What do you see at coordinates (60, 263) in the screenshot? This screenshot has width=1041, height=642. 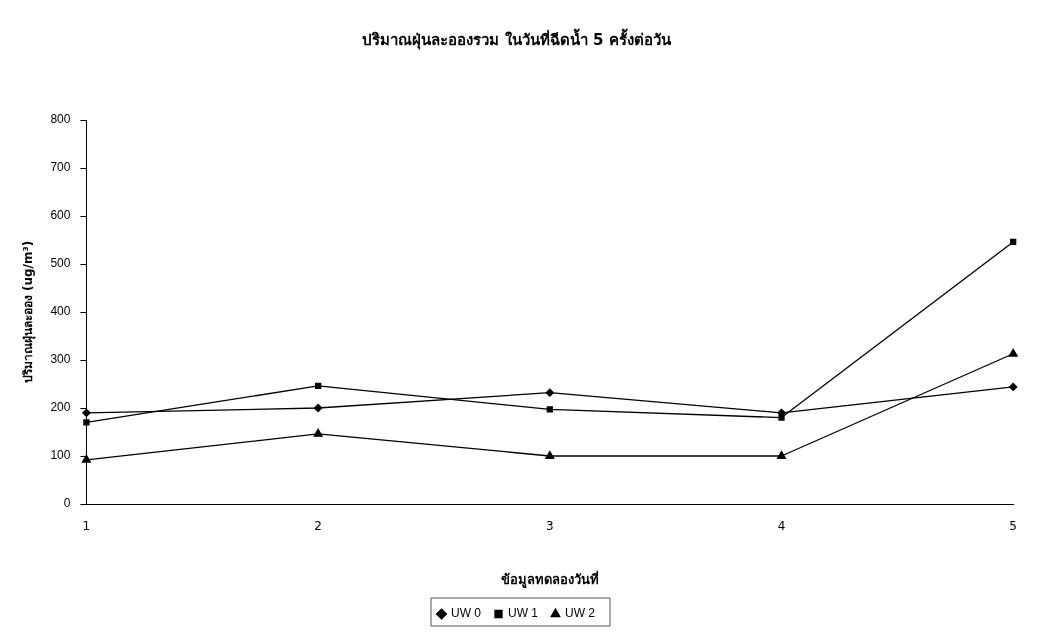 I see `y-tick-label: 500` at bounding box center [60, 263].